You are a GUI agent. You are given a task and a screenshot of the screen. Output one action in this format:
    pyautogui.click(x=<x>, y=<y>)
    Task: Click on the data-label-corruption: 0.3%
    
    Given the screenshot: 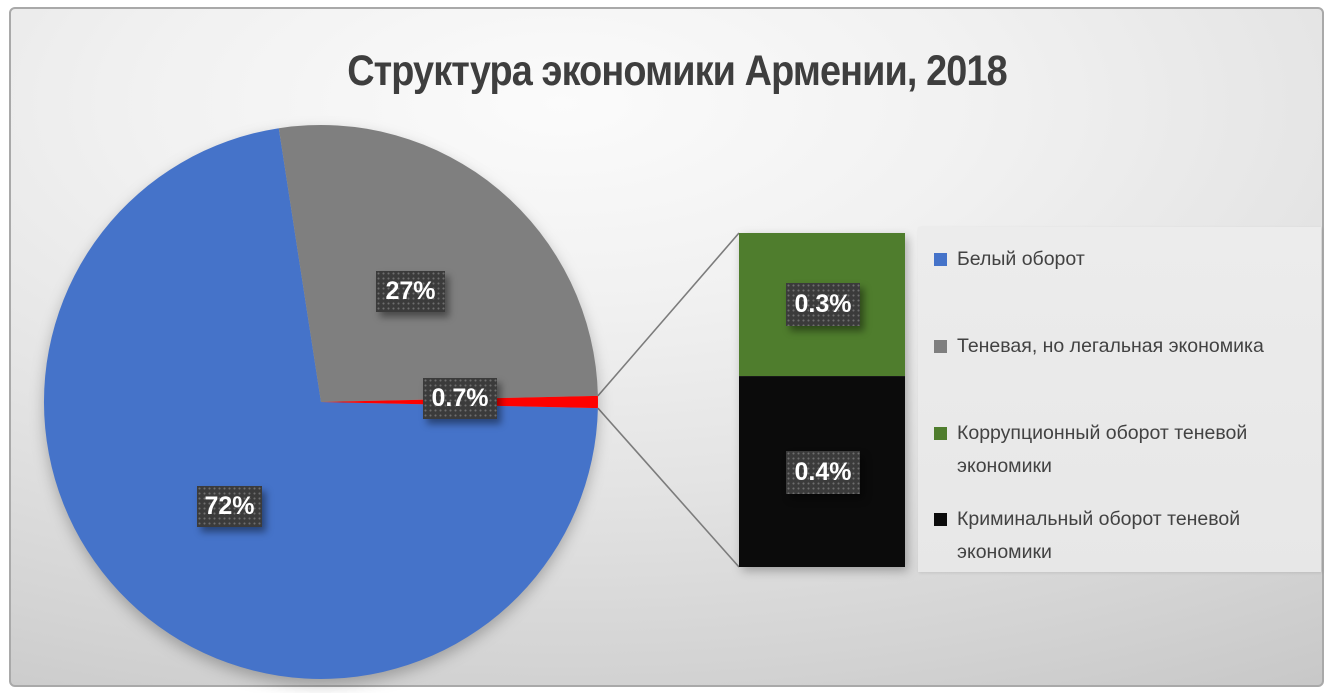 What is the action you would take?
    pyautogui.click(x=823, y=304)
    